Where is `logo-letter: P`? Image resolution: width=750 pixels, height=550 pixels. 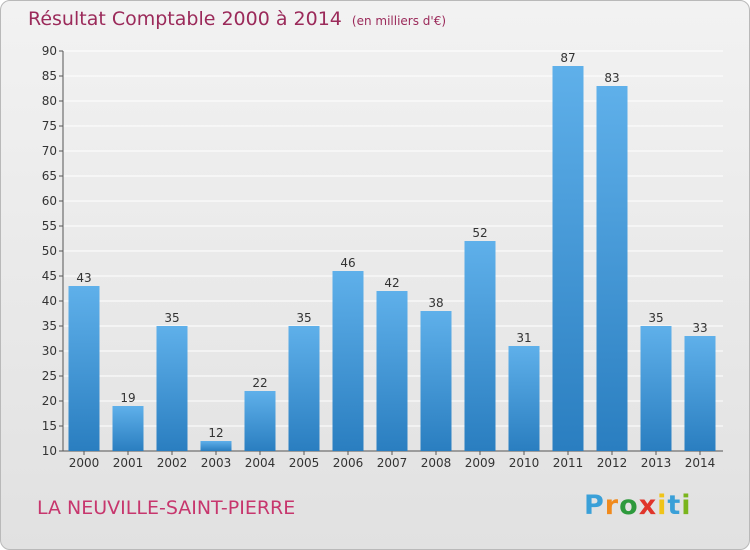
logo-letter: P is located at coordinates (594, 505).